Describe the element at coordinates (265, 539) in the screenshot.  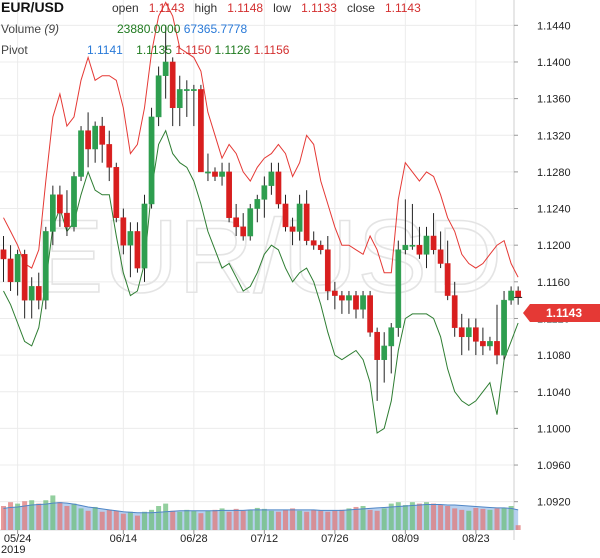
I see `date-tick-label: 07/12` at that location.